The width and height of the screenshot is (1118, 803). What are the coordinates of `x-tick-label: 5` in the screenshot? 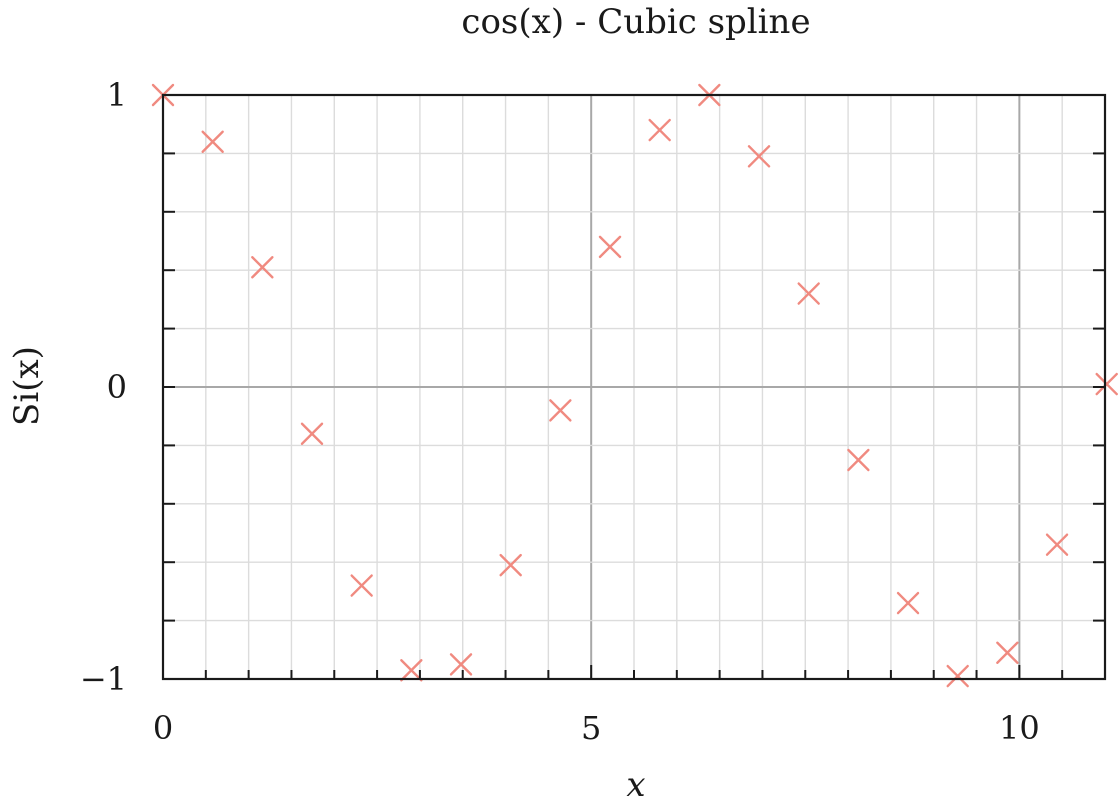 It's located at (591, 728).